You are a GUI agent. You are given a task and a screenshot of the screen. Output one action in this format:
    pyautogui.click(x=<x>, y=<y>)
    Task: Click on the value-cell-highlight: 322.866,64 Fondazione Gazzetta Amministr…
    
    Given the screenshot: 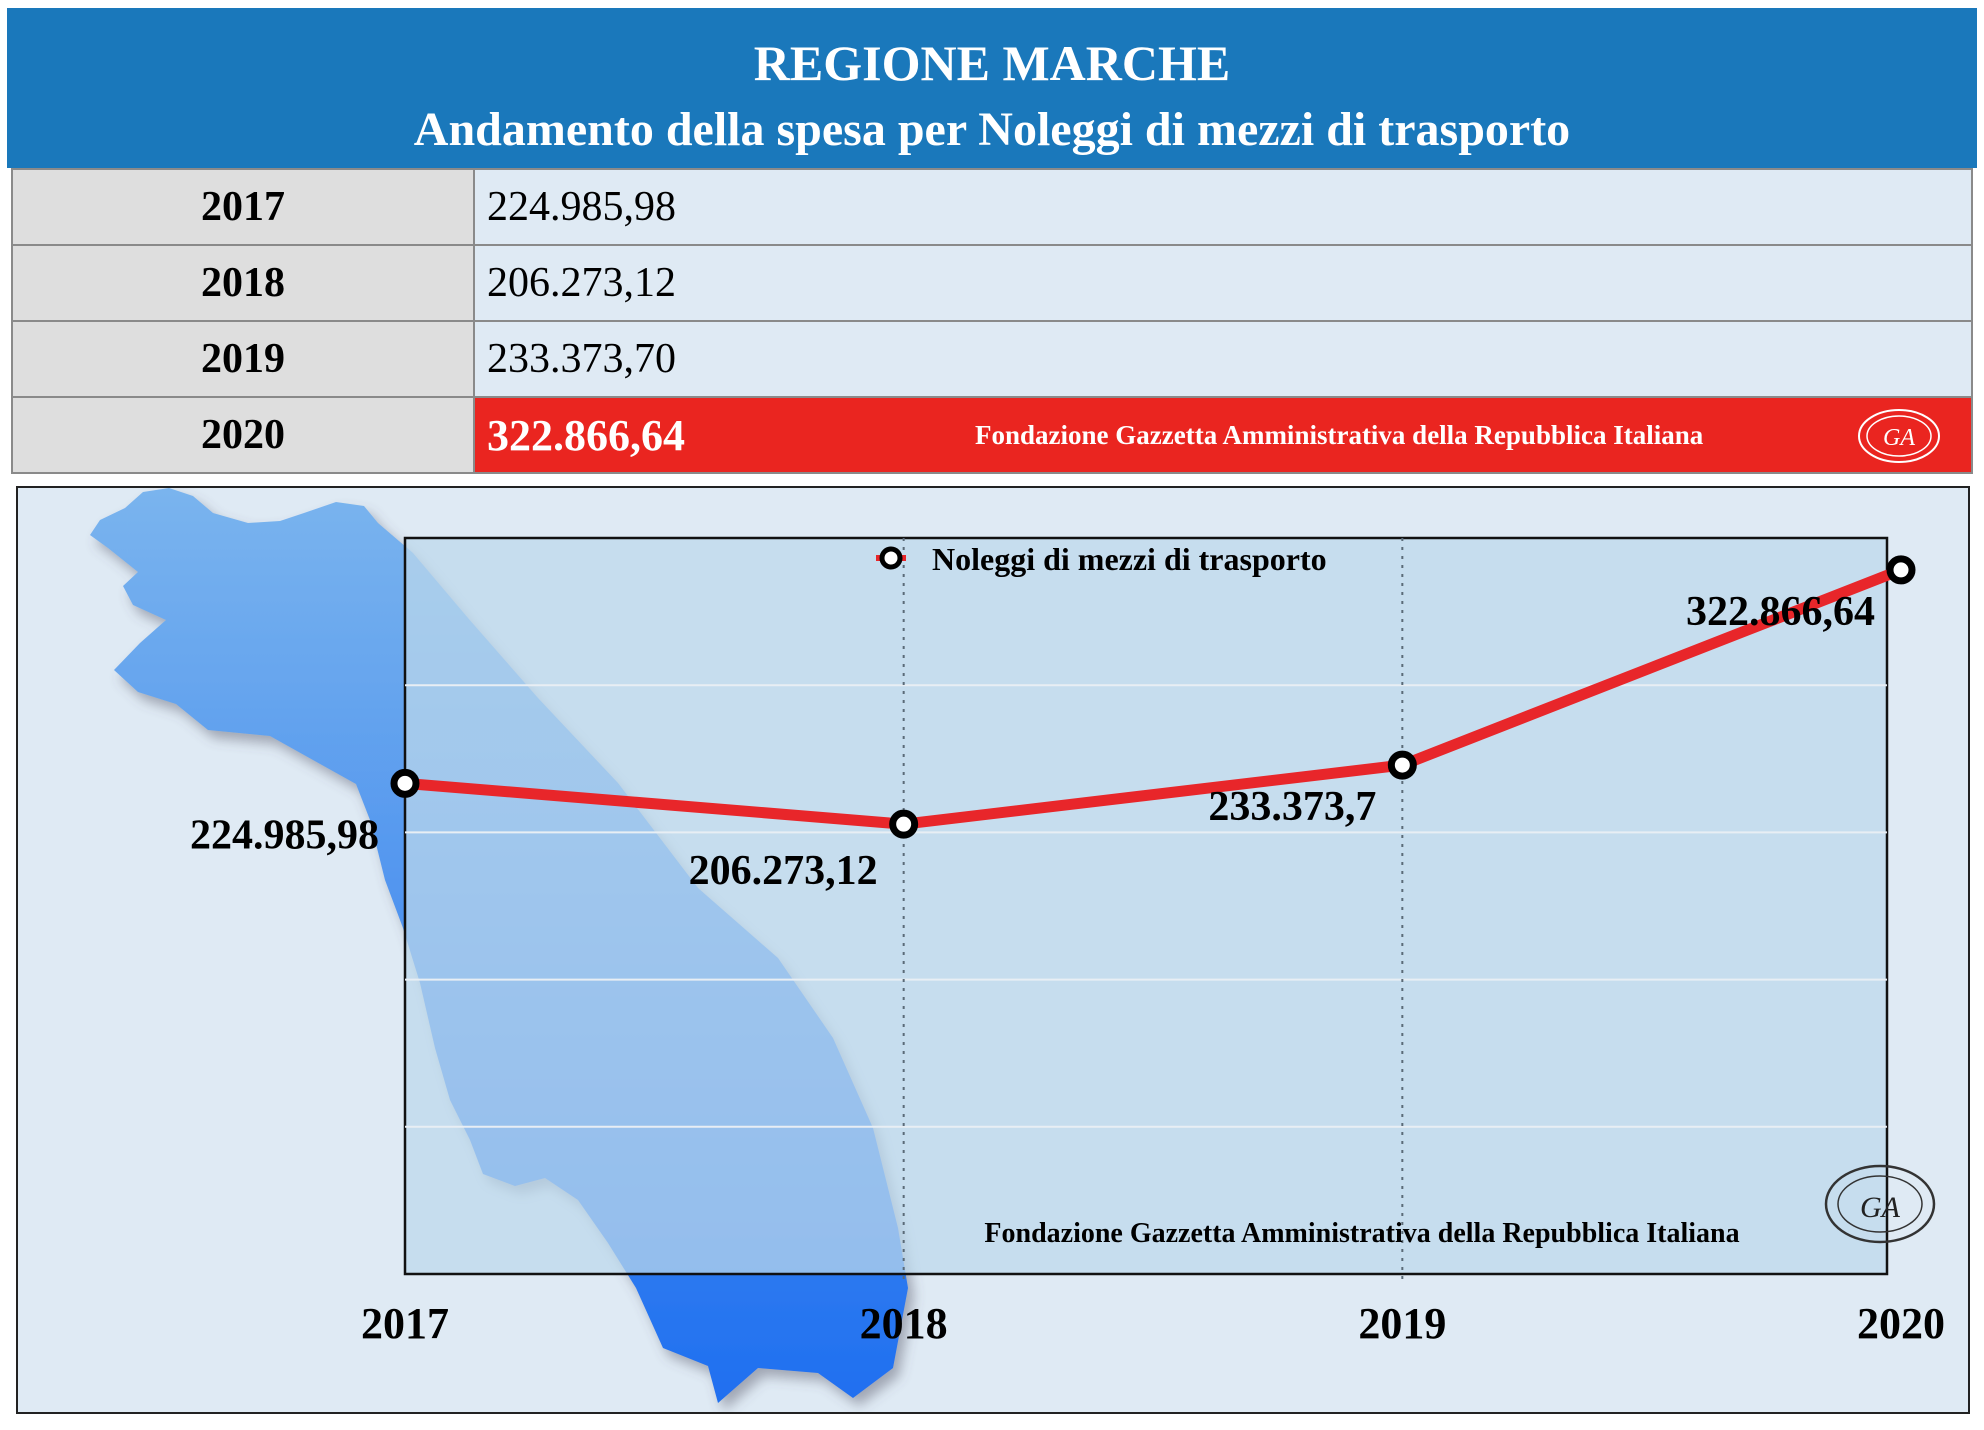 What is the action you would take?
    pyautogui.click(x=1223, y=435)
    